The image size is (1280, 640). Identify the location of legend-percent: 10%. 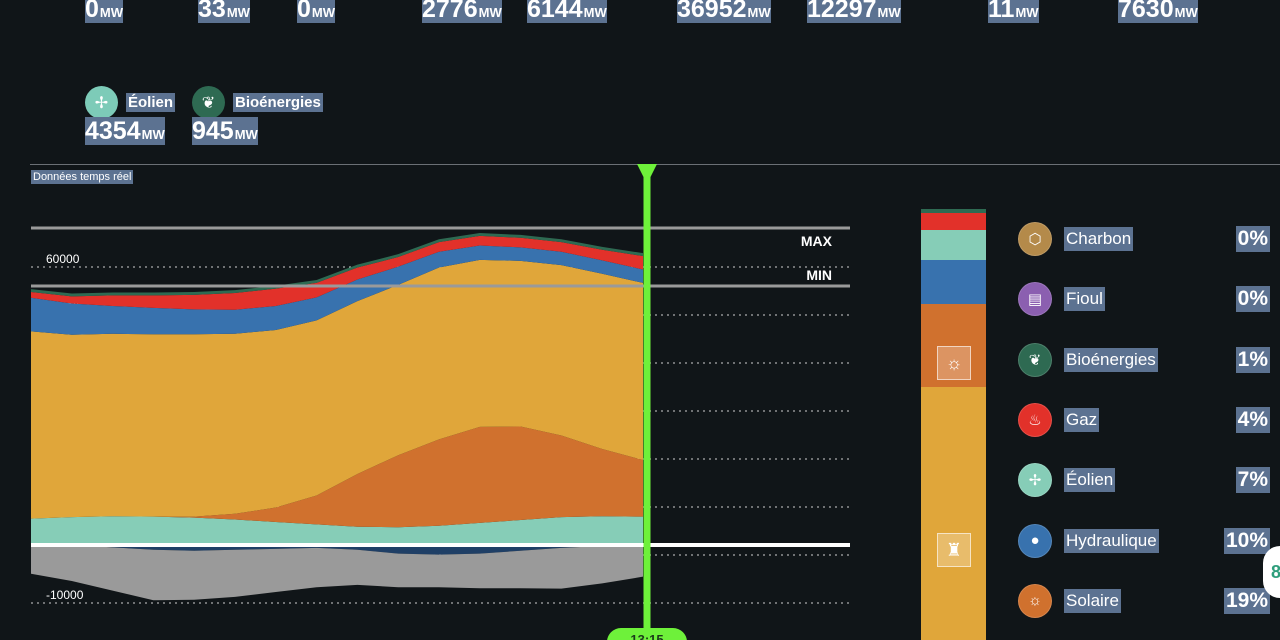
(1246, 540).